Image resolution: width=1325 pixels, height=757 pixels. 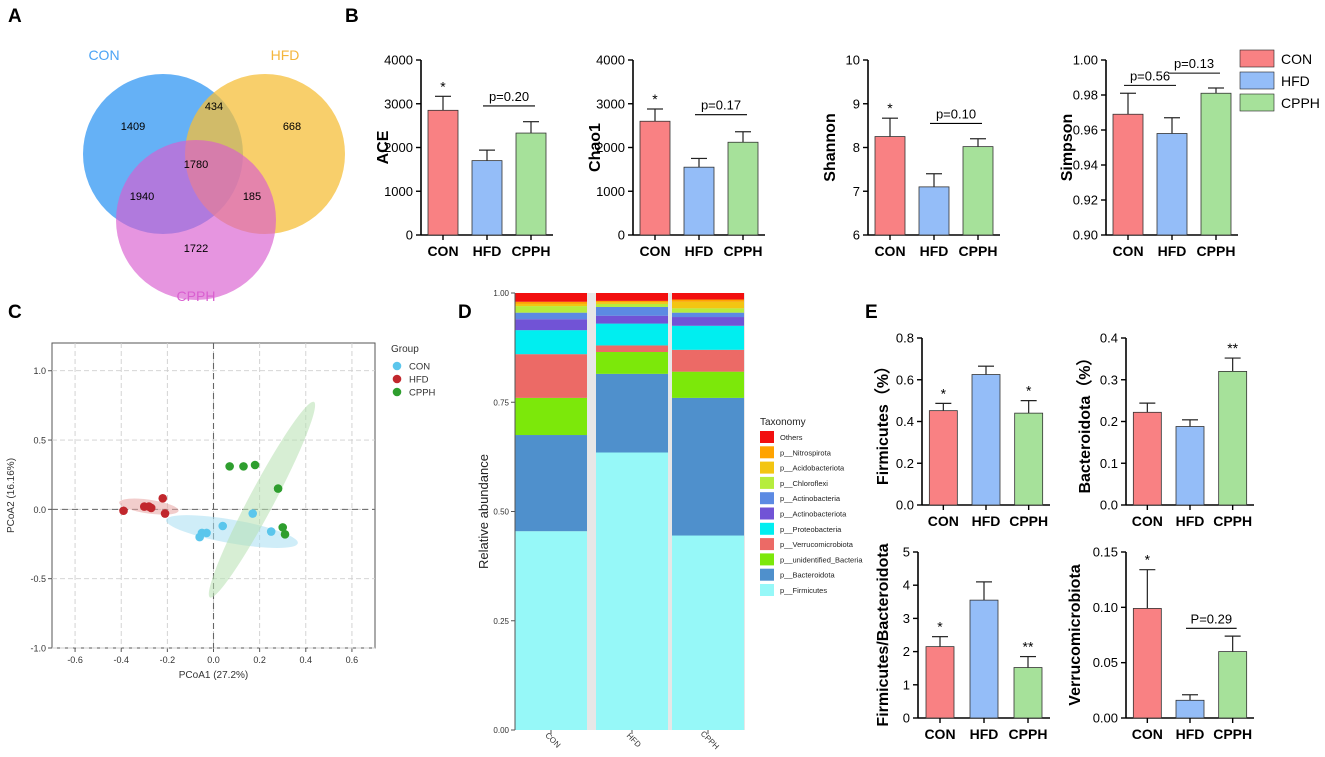 I want to click on legend-swatch-hfd, so click(x=1257, y=80).